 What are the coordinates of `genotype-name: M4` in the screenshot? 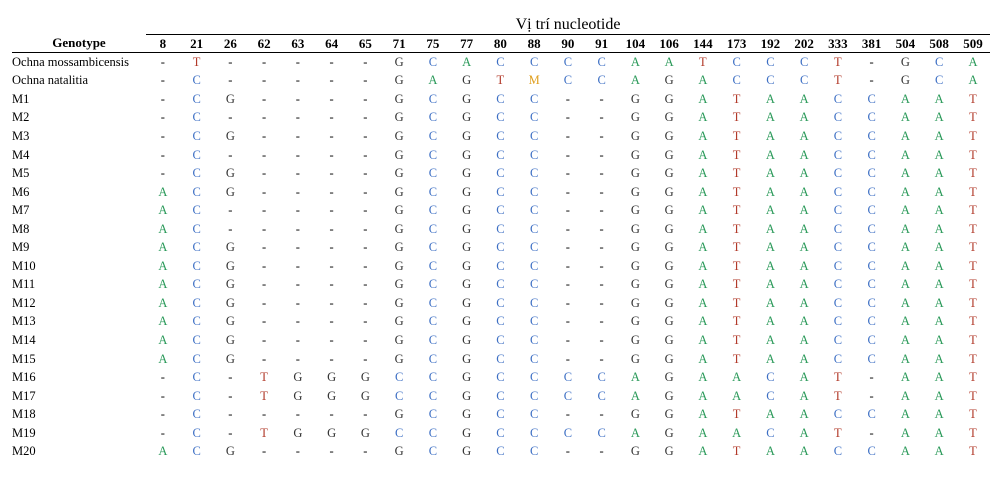 It's located at (21, 154).